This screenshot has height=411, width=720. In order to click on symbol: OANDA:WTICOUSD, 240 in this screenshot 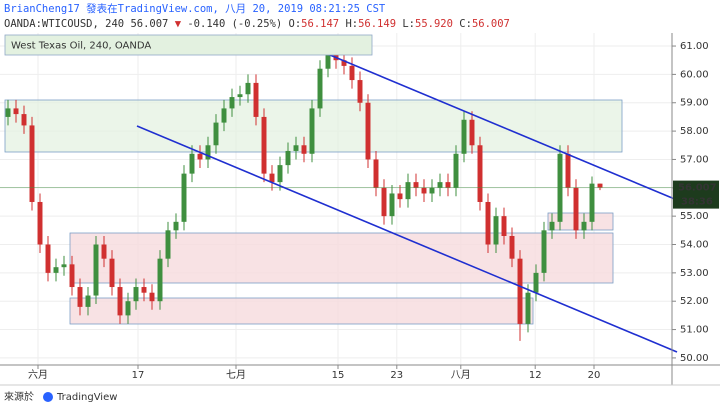, I will do `click(64, 24)`.